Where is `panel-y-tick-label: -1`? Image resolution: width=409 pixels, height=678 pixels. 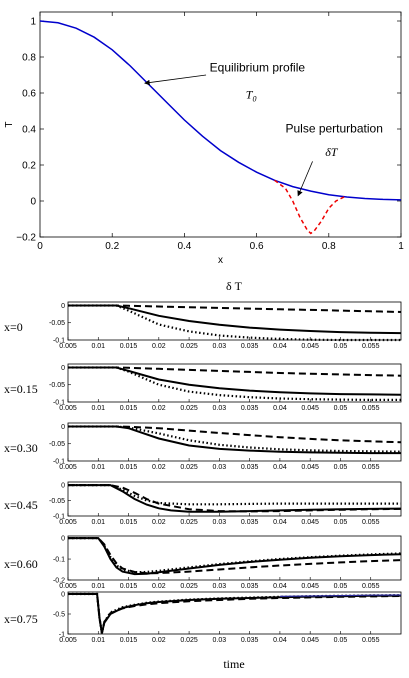 panel-y-tick-label: -1 is located at coordinates (62, 635).